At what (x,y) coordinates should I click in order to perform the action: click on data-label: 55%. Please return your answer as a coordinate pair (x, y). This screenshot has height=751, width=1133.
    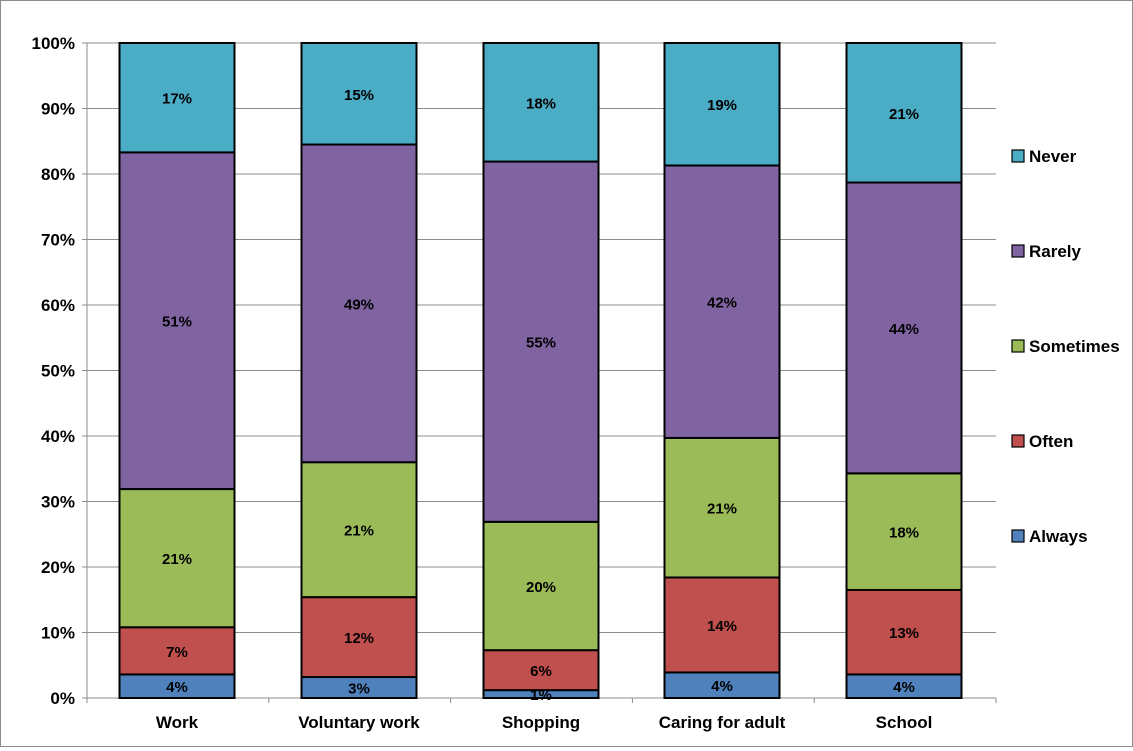
    Looking at the image, I should click on (541, 343).